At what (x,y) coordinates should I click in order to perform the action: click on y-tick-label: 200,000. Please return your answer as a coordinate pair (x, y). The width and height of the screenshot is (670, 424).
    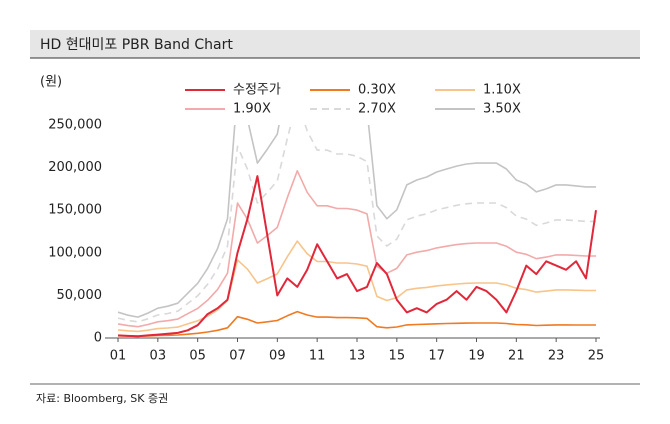
    Looking at the image, I should click on (75, 167).